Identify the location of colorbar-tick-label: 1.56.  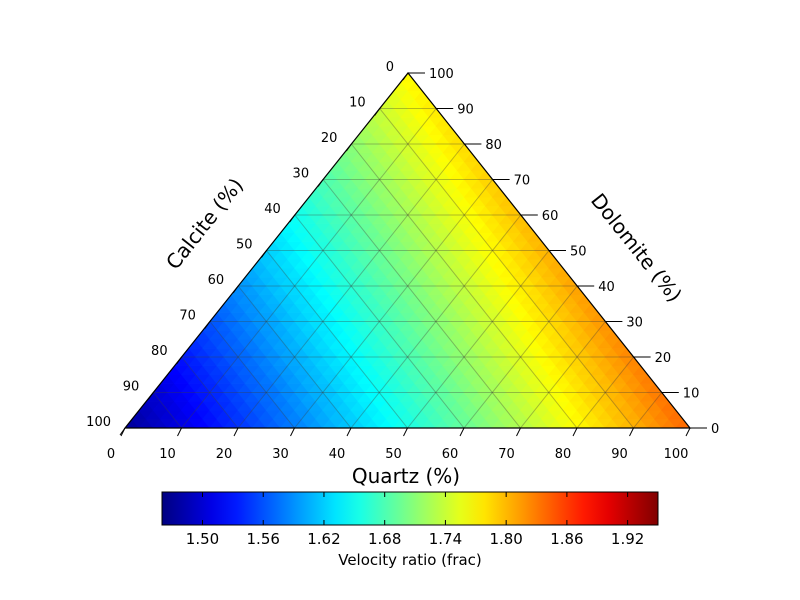
(263, 539).